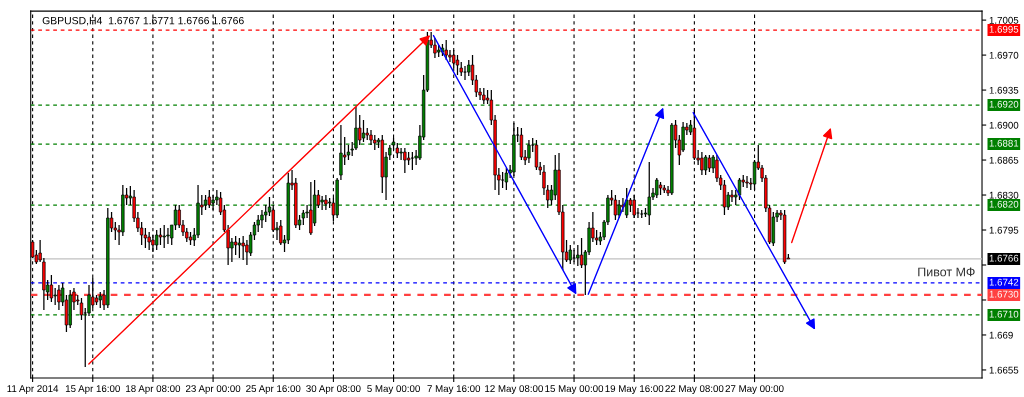 The height and width of the screenshot is (397, 1024). Describe the element at coordinates (1004, 314) in the screenshot. I see `ref-line-label: 1.6710` at that location.